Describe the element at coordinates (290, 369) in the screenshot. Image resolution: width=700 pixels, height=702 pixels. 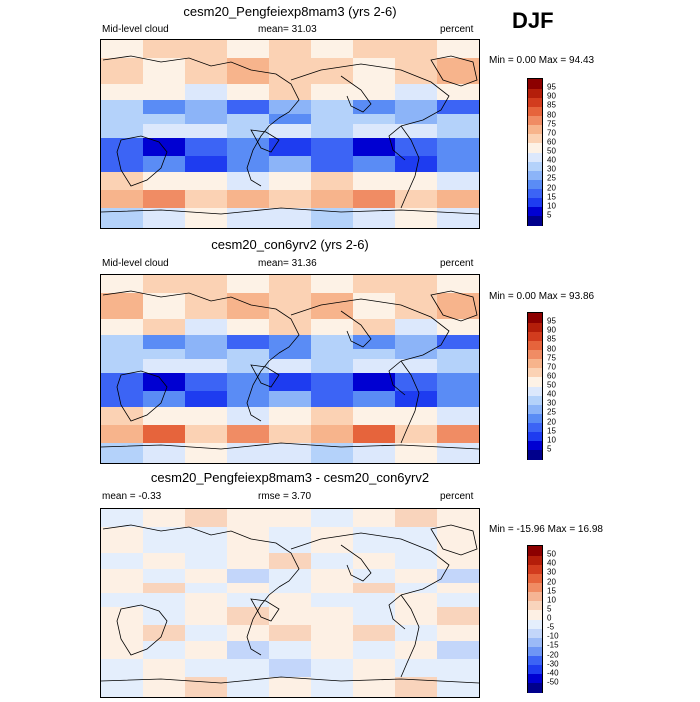
I see `panel-2-map-plot` at that location.